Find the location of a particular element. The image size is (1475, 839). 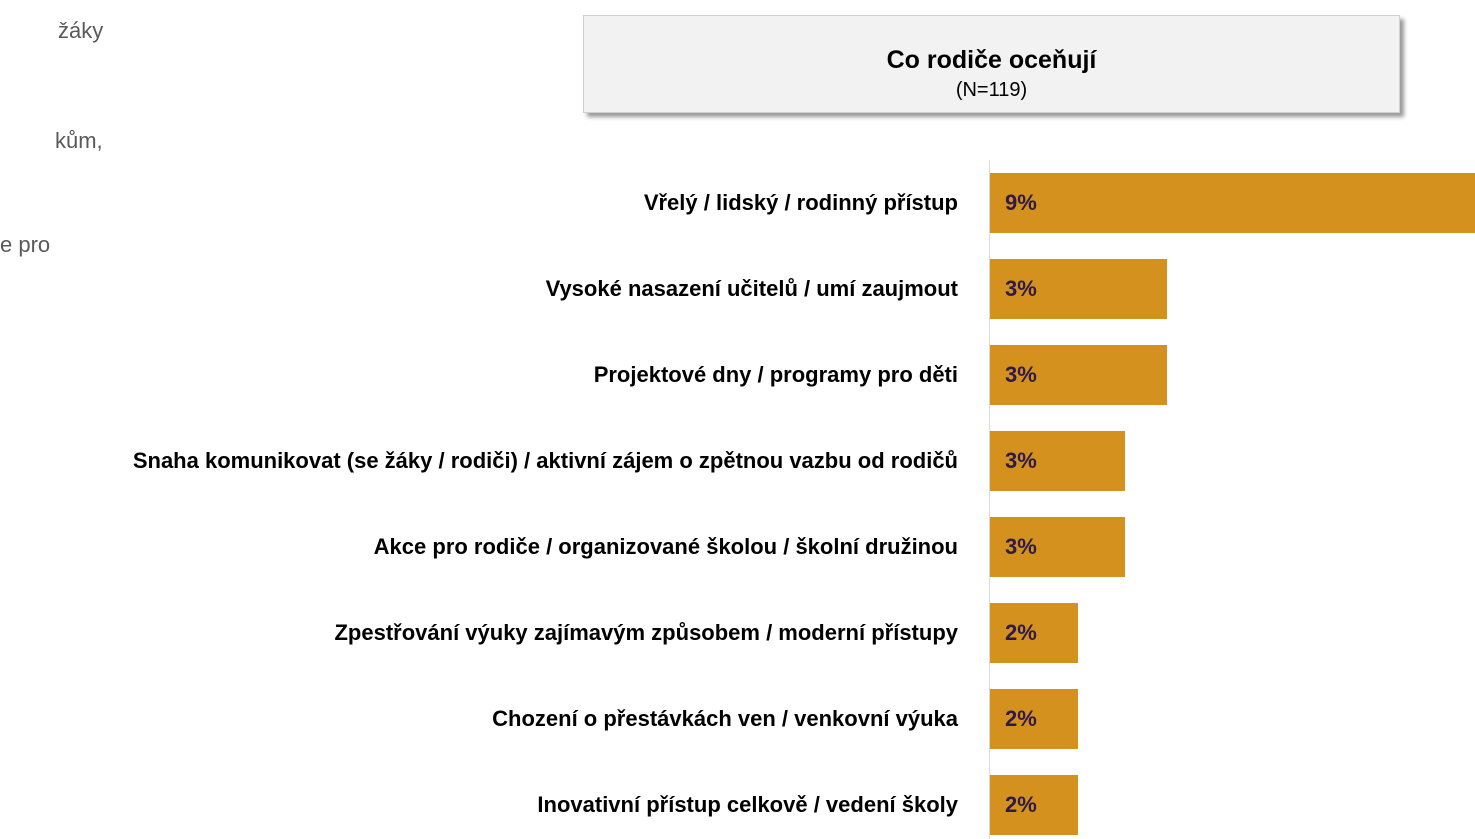

chart-title: Co rodiče oceňují is located at coordinates (991, 60).